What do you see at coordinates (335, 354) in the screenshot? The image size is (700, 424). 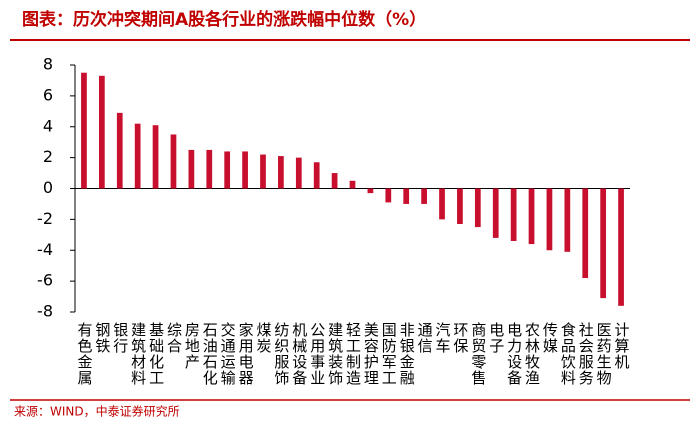 I see `x-tick-label: 建筑装饰` at bounding box center [335, 354].